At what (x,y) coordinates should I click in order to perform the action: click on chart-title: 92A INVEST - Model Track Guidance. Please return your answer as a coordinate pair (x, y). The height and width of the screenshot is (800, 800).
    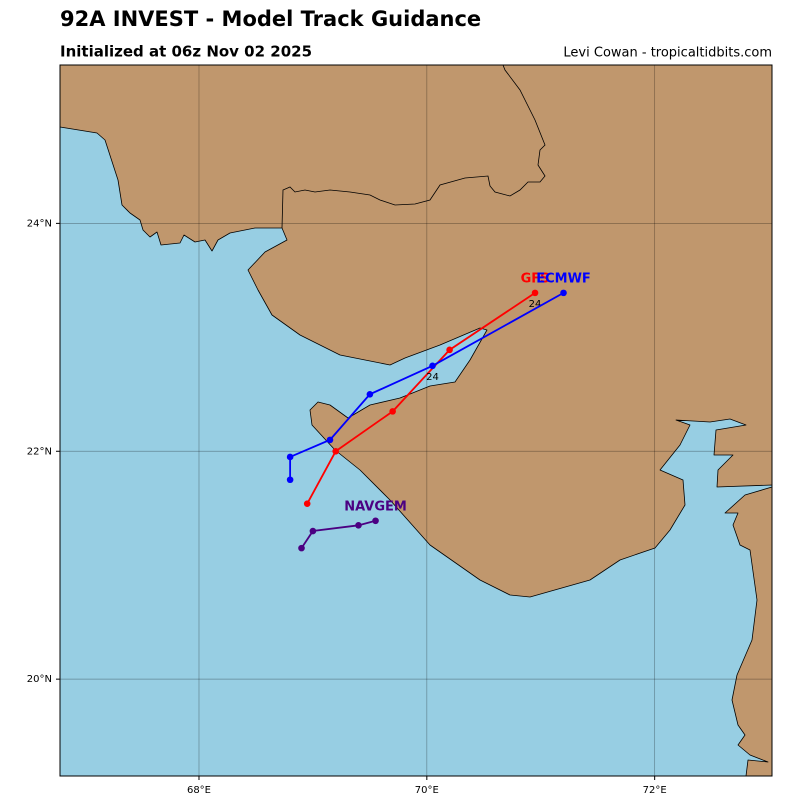
    Looking at the image, I should click on (270, 19).